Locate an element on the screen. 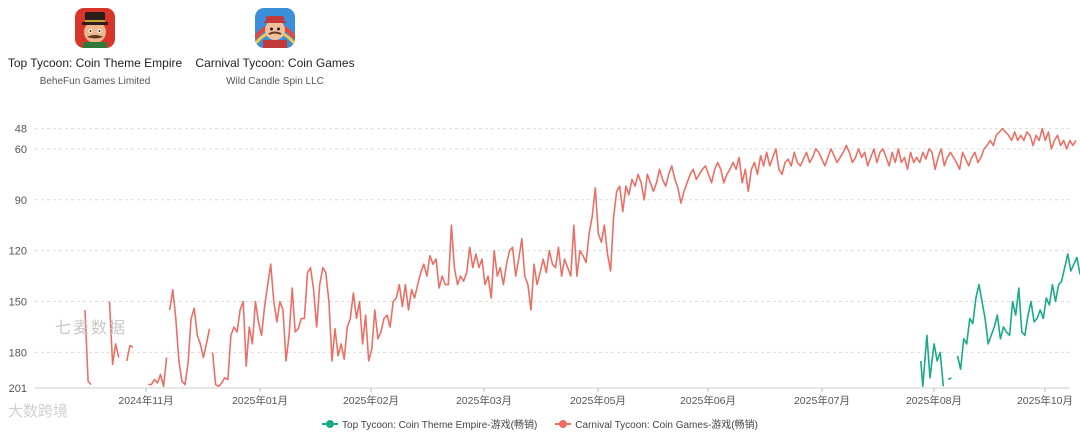  watermark: 七麦数据 is located at coordinates (91, 327).